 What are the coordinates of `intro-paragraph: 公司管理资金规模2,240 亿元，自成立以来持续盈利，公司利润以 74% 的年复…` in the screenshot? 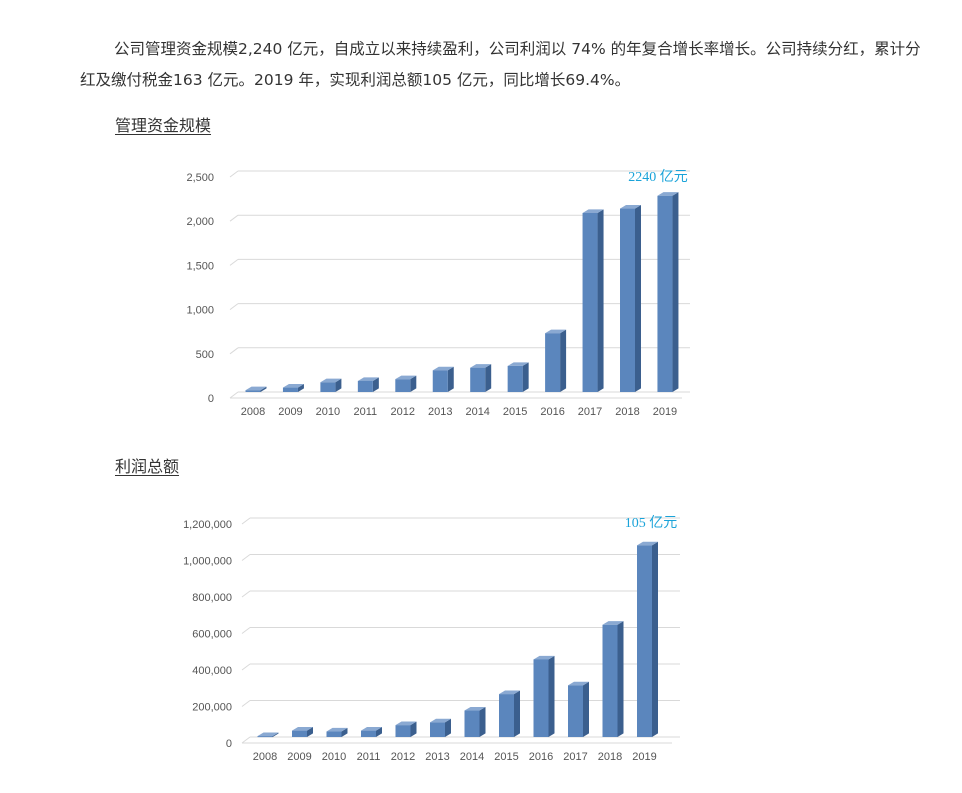 It's located at (500, 64).